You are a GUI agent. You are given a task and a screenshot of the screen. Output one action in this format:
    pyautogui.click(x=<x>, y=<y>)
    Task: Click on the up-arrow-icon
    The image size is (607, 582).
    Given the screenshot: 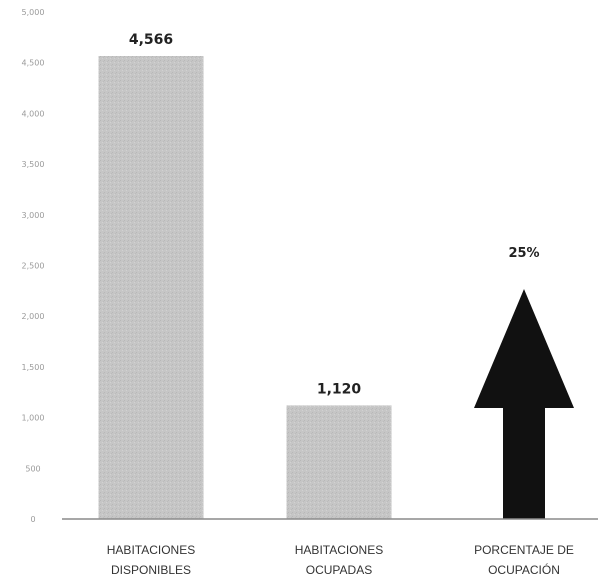 What is the action you would take?
    pyautogui.click(x=524, y=404)
    